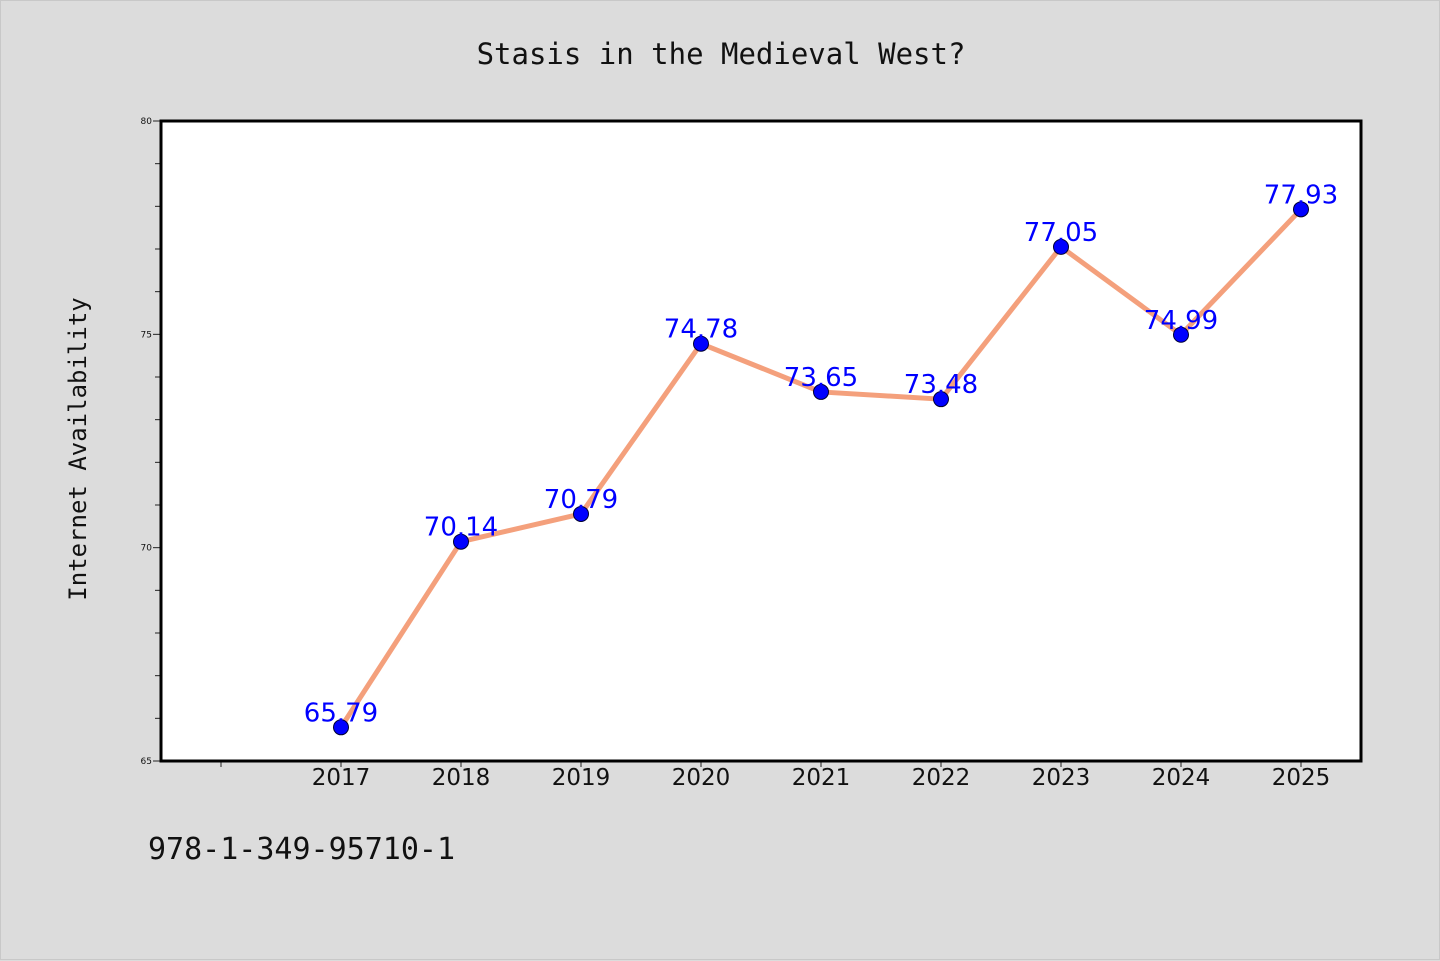 The width and height of the screenshot is (1440, 961). What do you see at coordinates (721, 54) in the screenshot?
I see `chart-title: Stasis in the Medieval West?` at bounding box center [721, 54].